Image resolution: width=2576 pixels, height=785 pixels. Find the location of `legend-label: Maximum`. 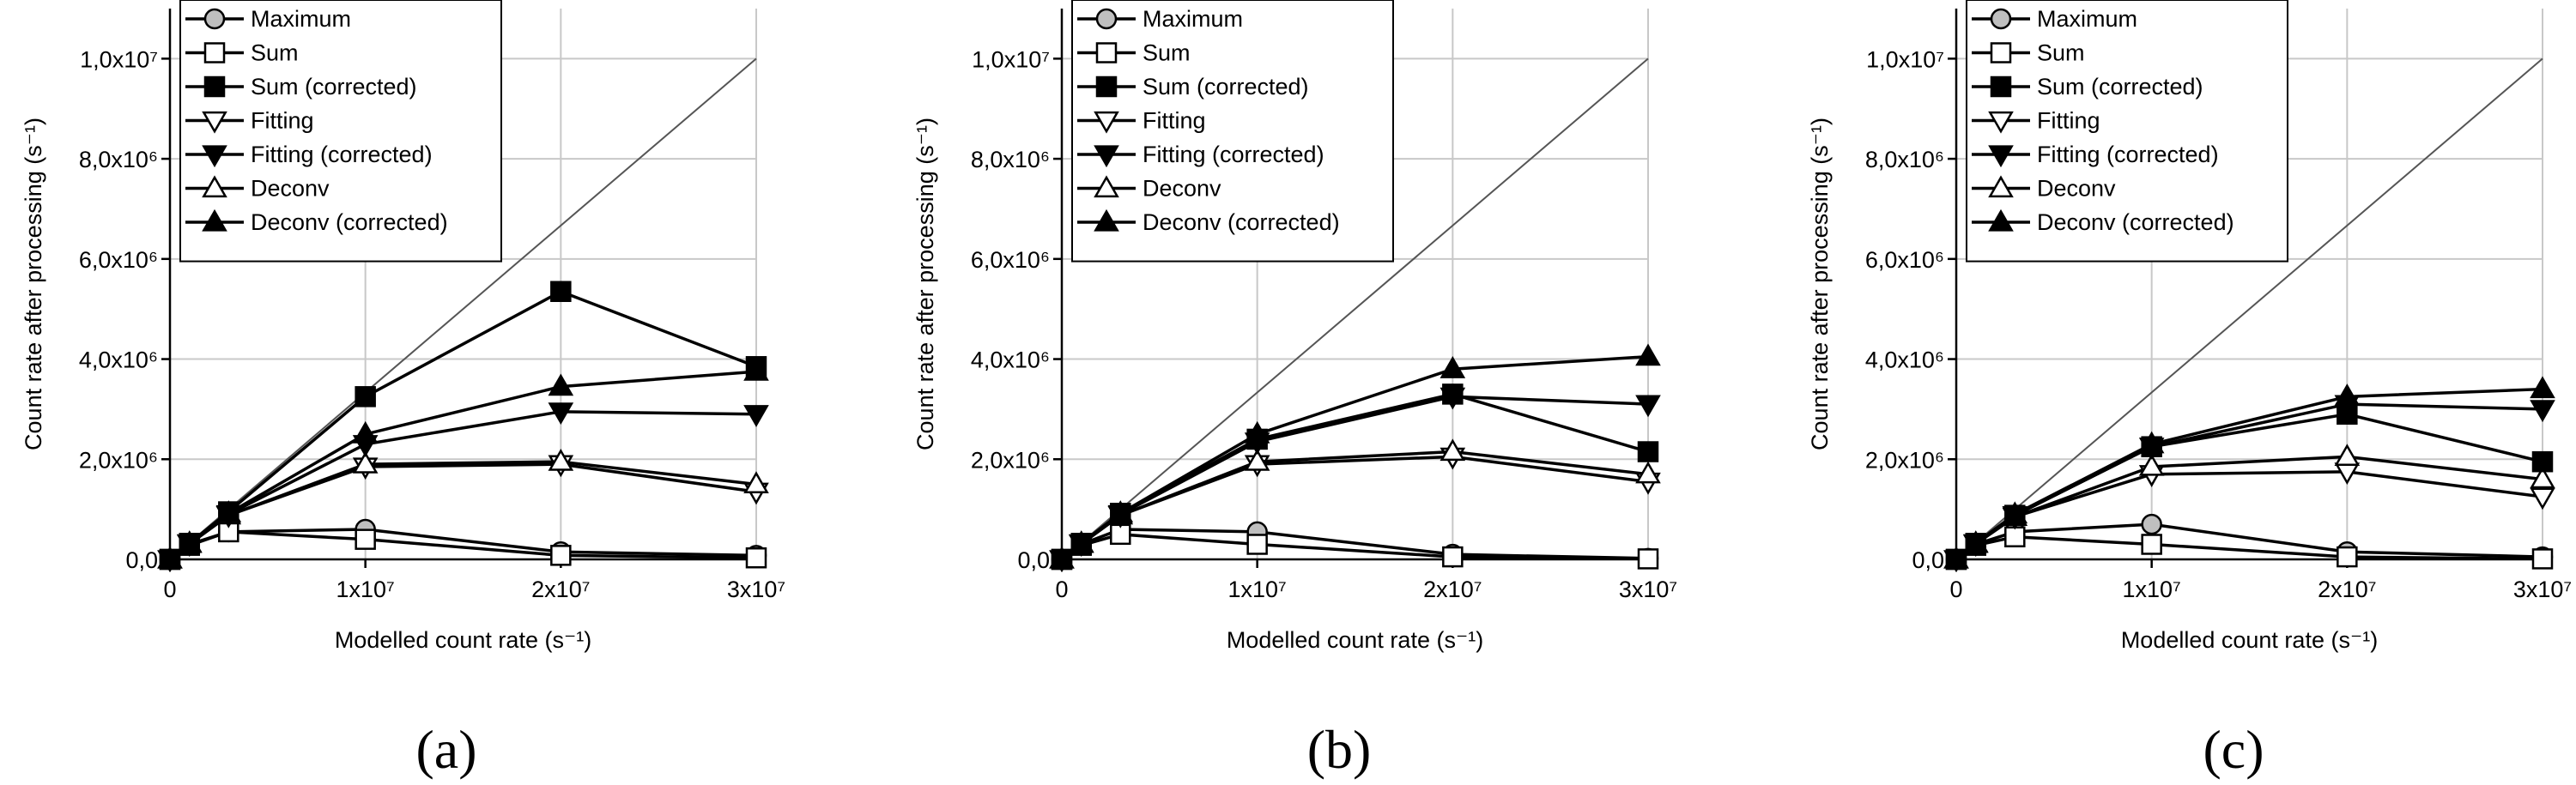

legend-label: Maximum is located at coordinates (301, 19).